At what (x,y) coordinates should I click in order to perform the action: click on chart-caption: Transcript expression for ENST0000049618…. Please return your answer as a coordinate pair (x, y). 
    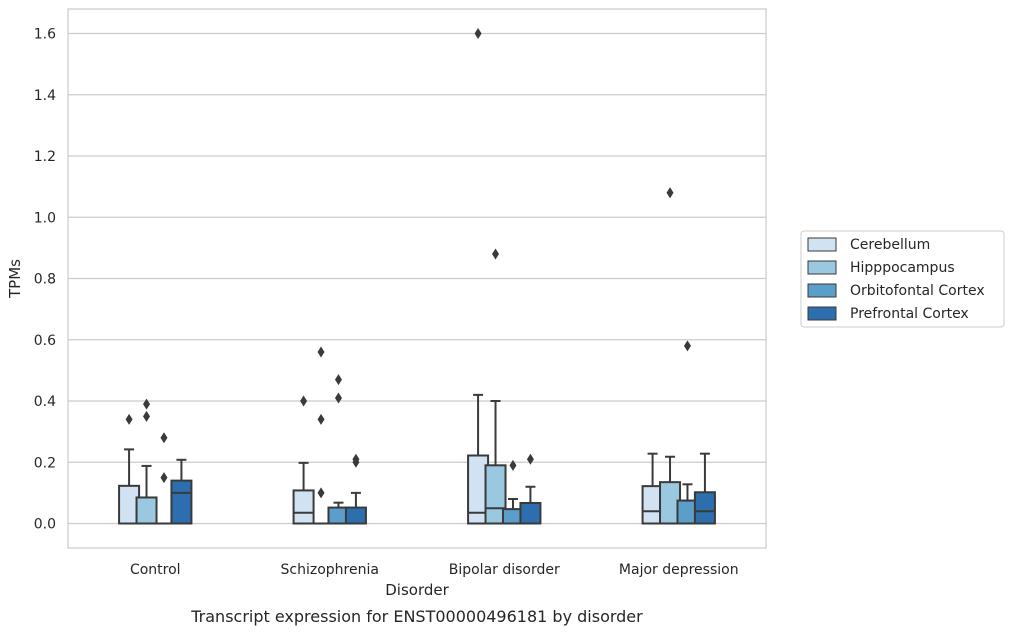
    Looking at the image, I should click on (416, 616).